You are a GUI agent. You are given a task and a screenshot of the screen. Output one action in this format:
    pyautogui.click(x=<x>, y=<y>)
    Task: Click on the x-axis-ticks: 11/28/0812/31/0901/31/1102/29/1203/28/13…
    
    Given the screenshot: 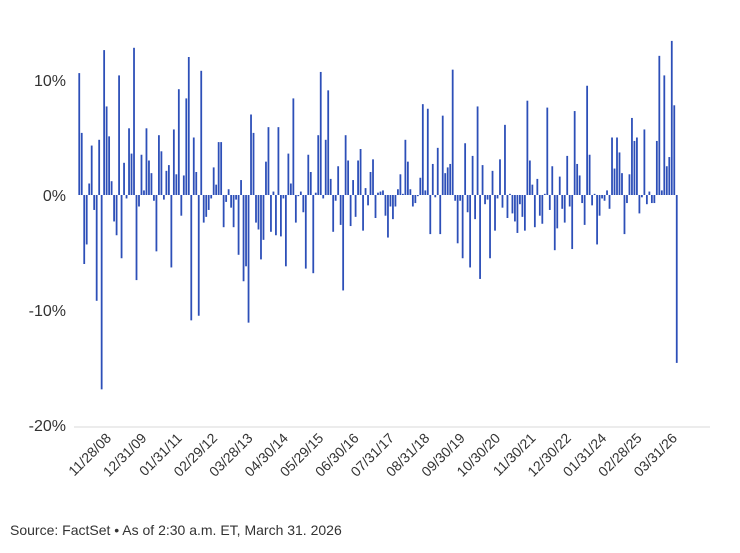 What is the action you would take?
    pyautogui.click(x=372, y=455)
    